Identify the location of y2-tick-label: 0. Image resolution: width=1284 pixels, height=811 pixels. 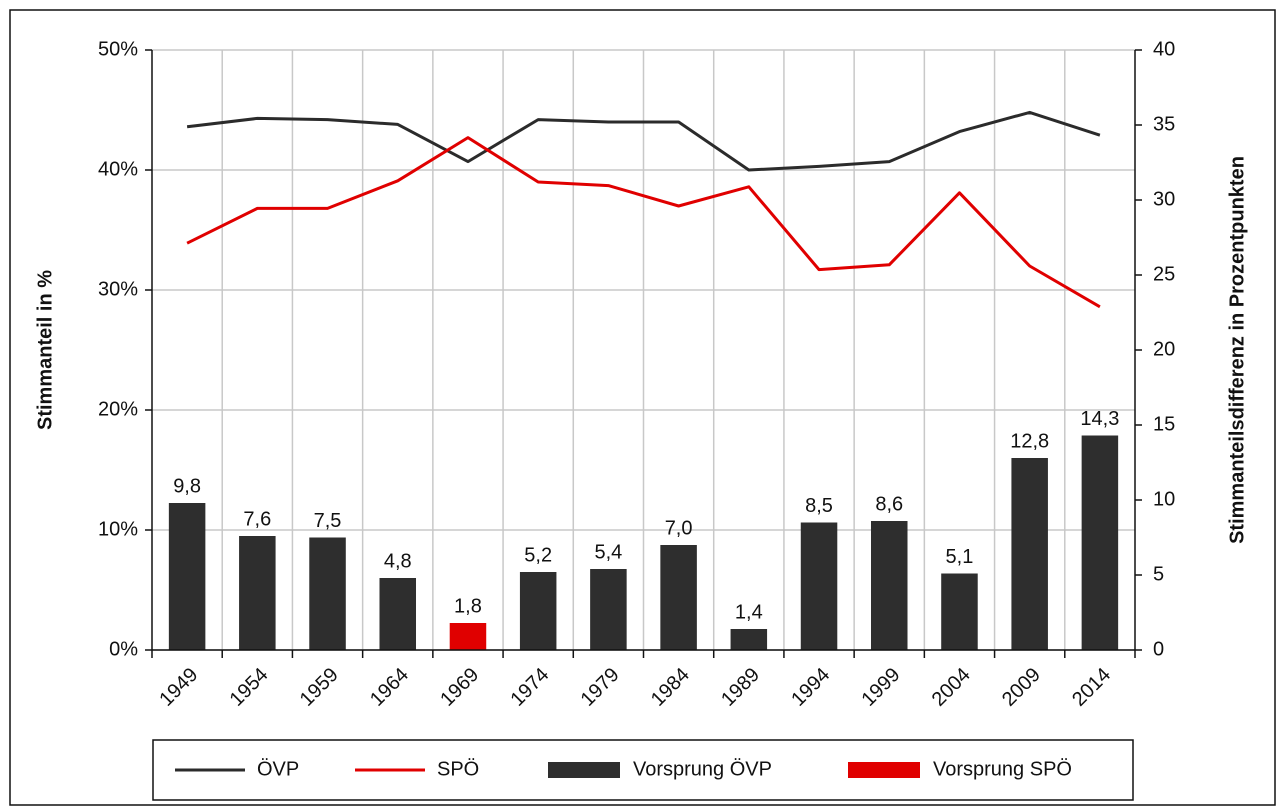
(1158, 649).